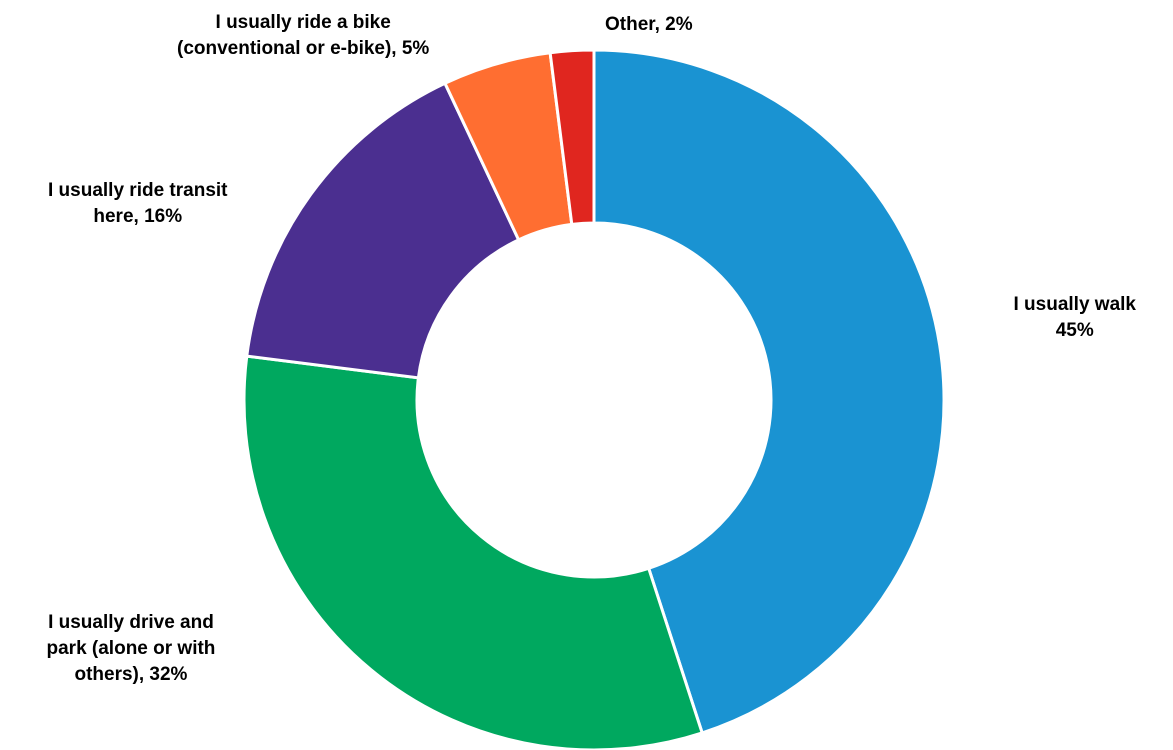 Image resolution: width=1173 pixels, height=750 pixels. I want to click on slice-label-line: I usually drive and, so click(131, 622).